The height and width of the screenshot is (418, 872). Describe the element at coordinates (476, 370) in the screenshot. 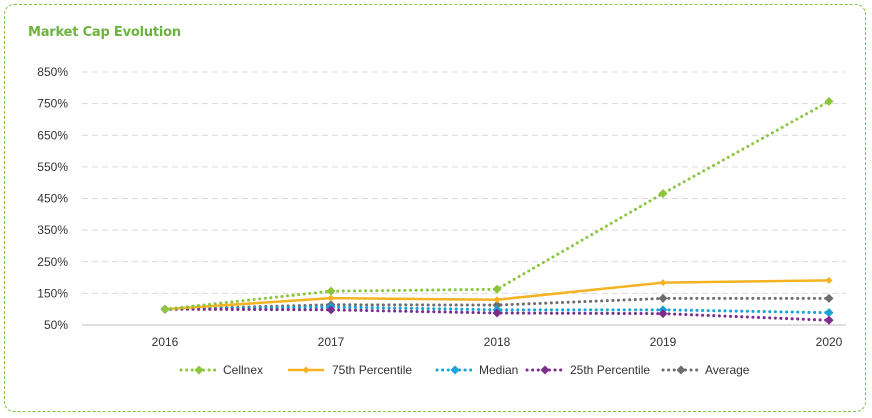

I see `legend-item: Median` at that location.